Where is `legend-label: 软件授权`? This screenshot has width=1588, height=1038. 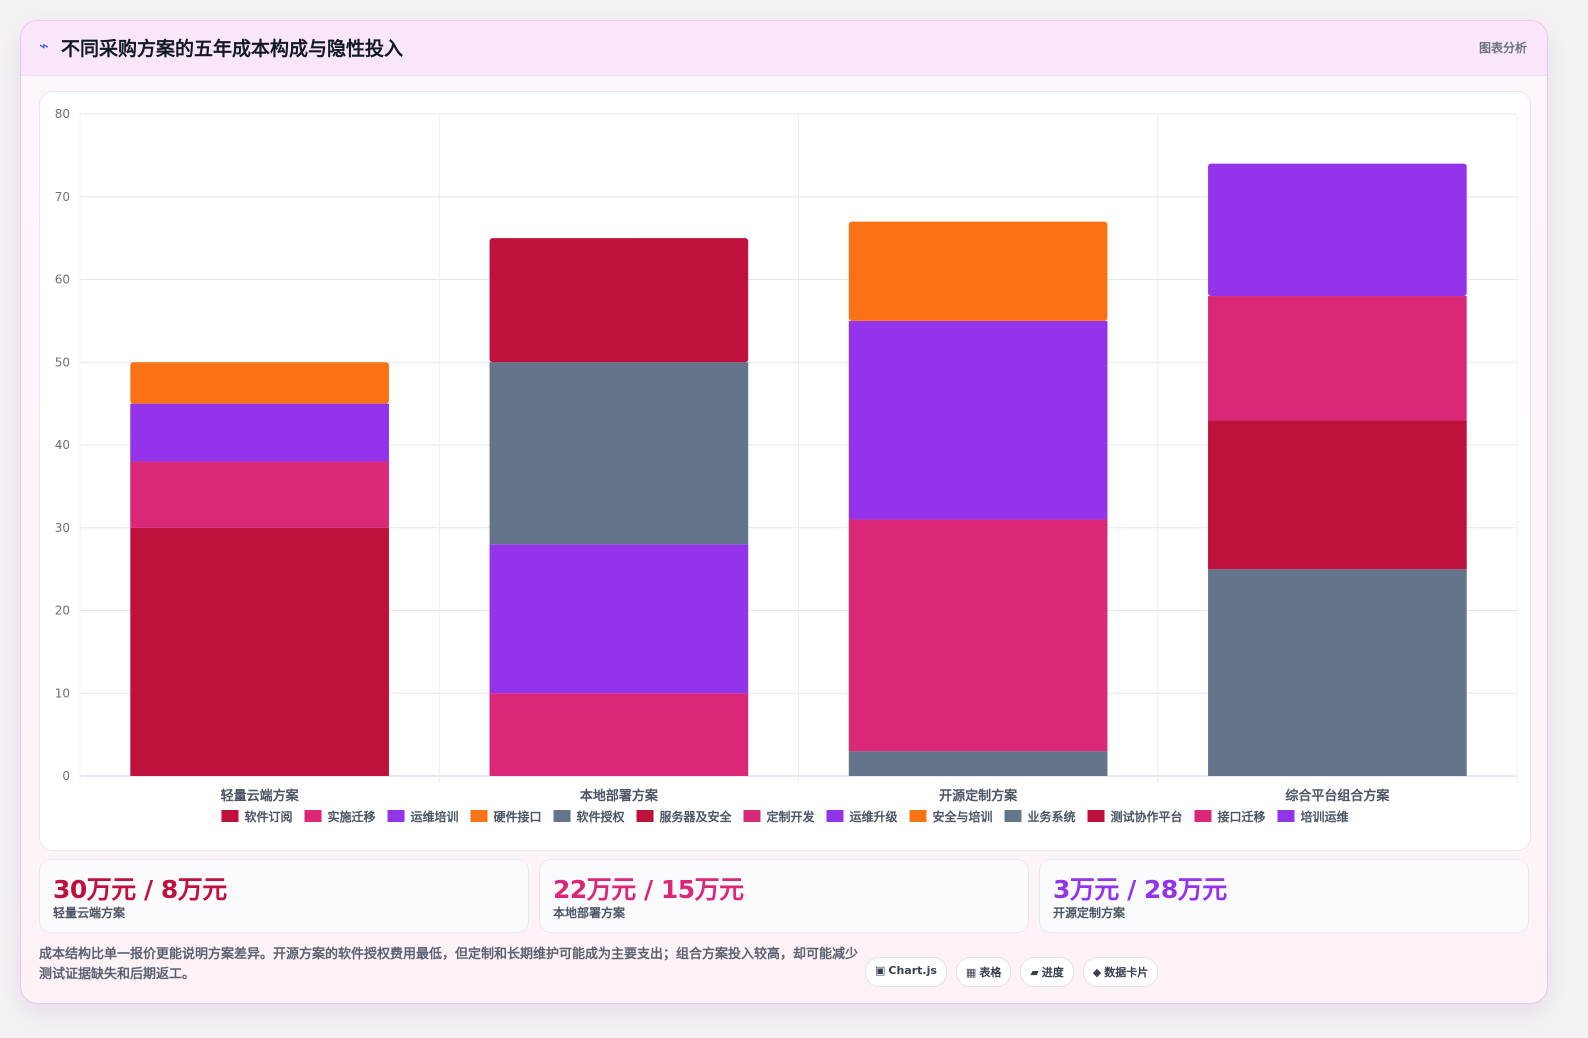
legend-label: 软件授权 is located at coordinates (601, 816).